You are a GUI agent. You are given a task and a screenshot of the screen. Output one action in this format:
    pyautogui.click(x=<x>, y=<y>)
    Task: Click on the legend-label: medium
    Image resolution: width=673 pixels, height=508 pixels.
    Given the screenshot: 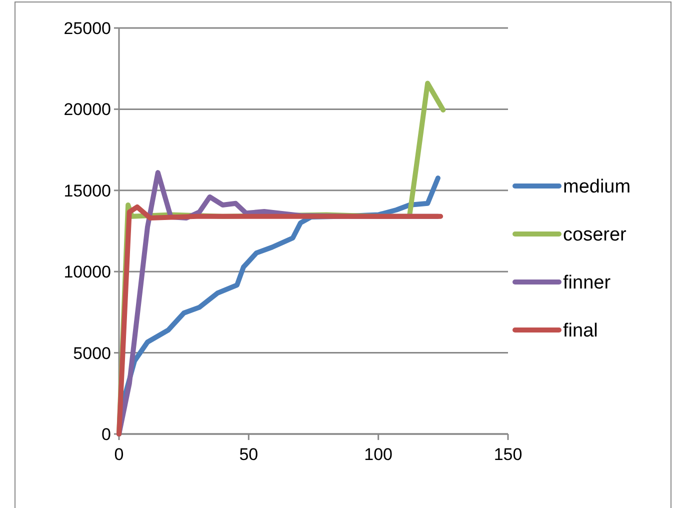 What is the action you would take?
    pyautogui.click(x=597, y=187)
    